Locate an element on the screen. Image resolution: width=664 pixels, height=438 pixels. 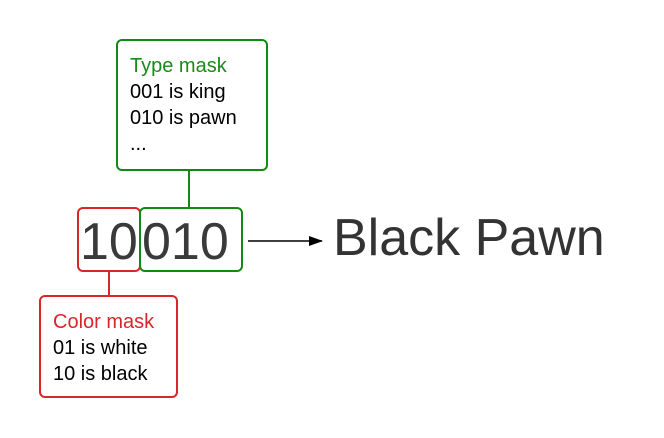
color-mask-callout: Color mask 01 is white 10 is black is located at coordinates (108, 346).